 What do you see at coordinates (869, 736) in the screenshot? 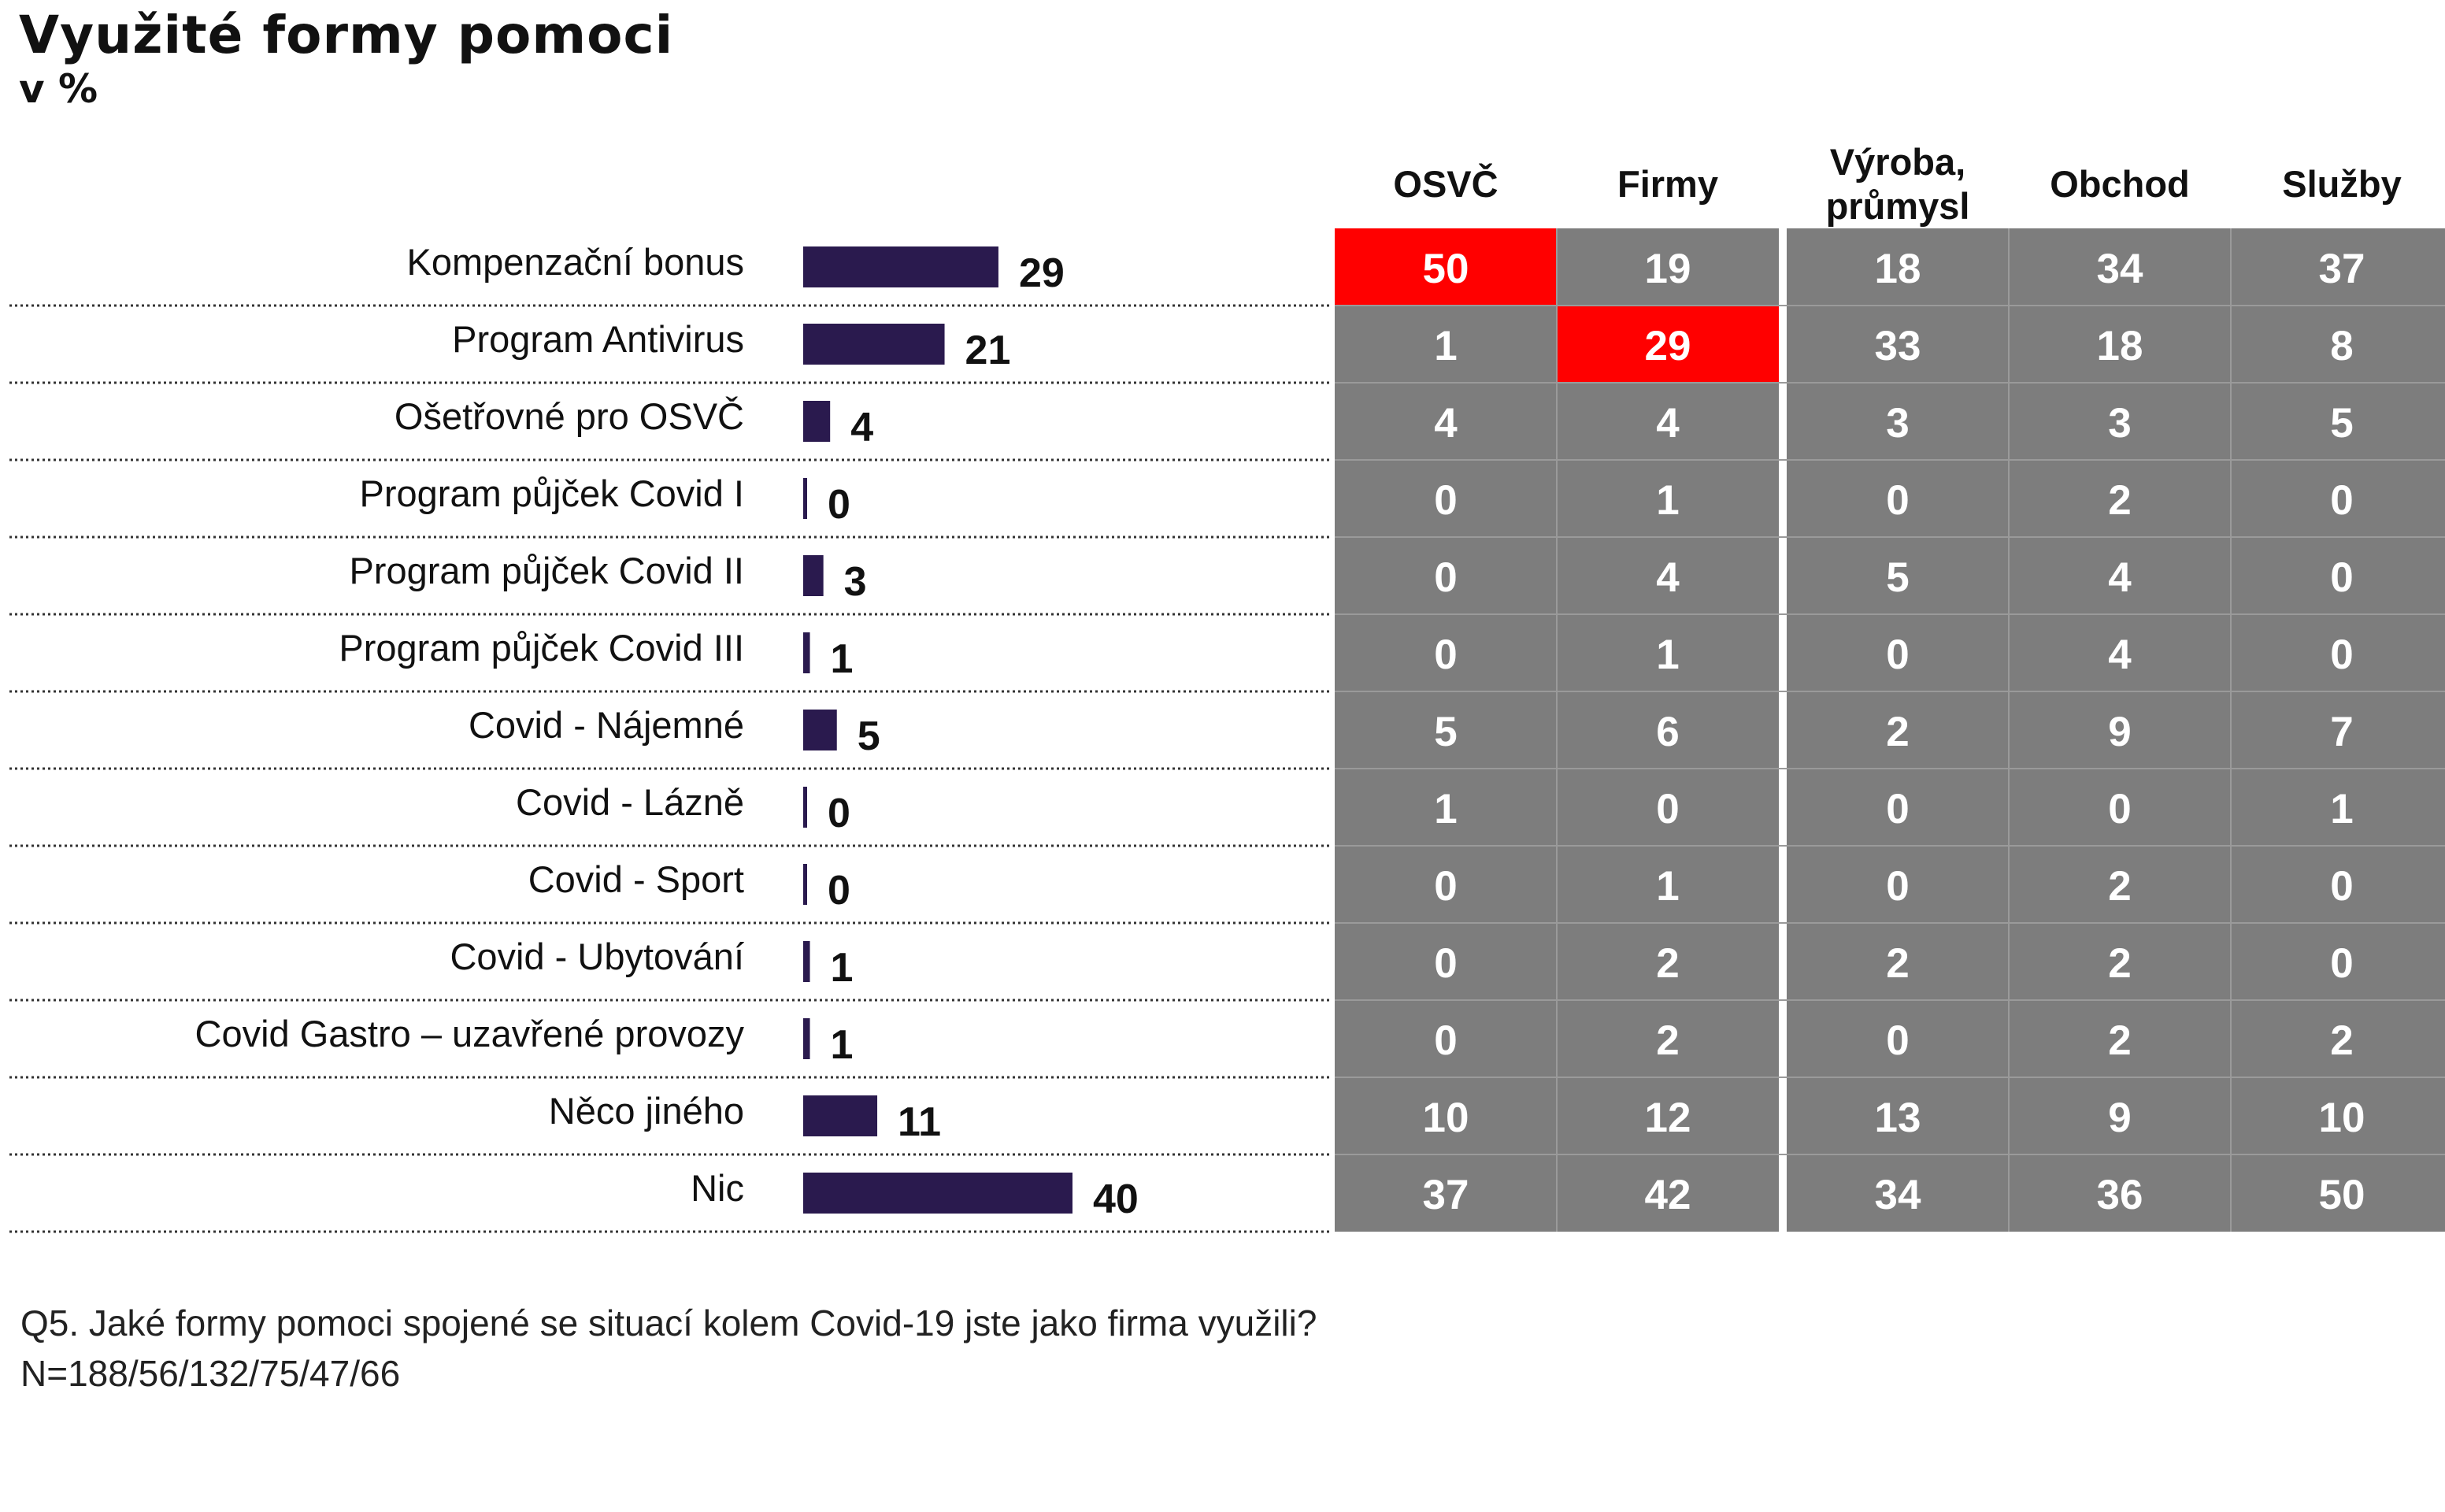
I see `bar-value-label: 5` at bounding box center [869, 736].